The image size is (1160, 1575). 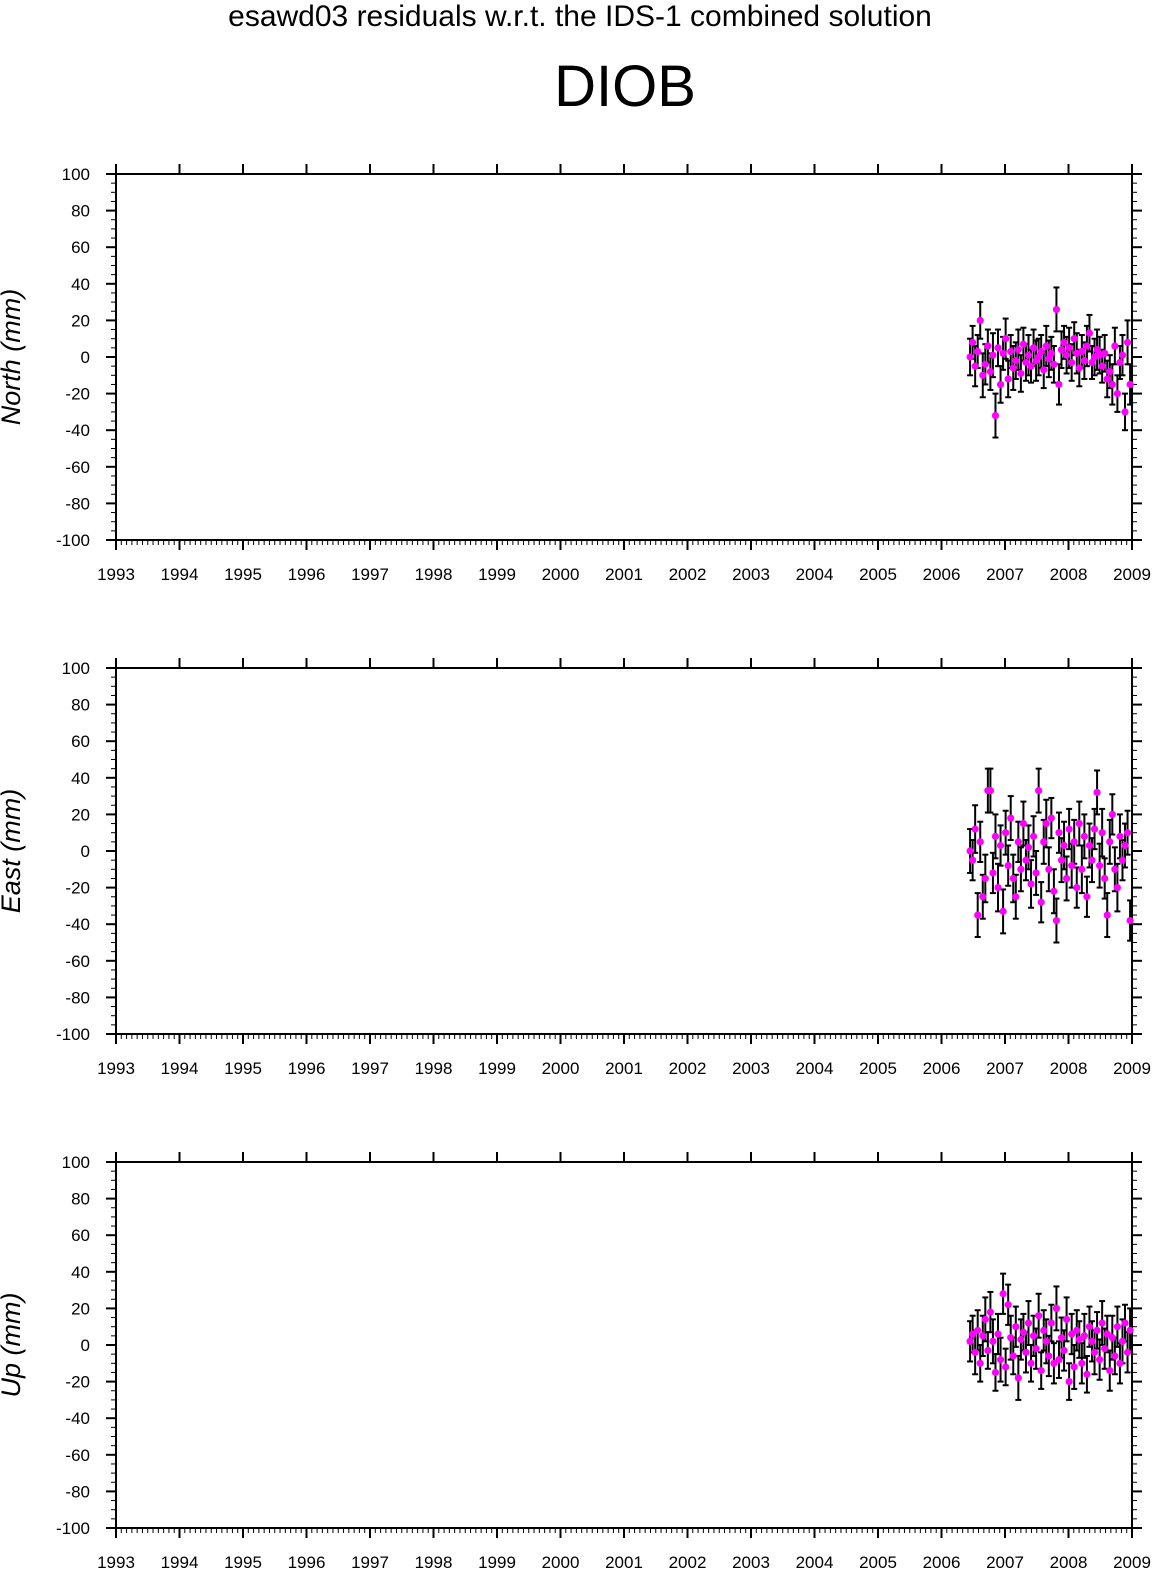 What do you see at coordinates (116, 1068) in the screenshot?
I see `x-tick-label: 1993` at bounding box center [116, 1068].